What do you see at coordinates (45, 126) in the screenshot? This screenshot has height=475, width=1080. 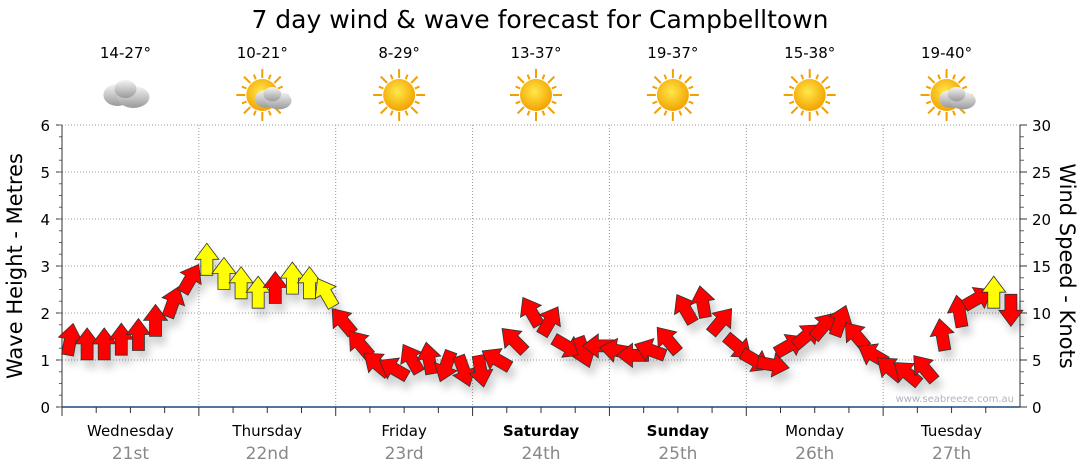 I see `left-tick-label: 6` at bounding box center [45, 126].